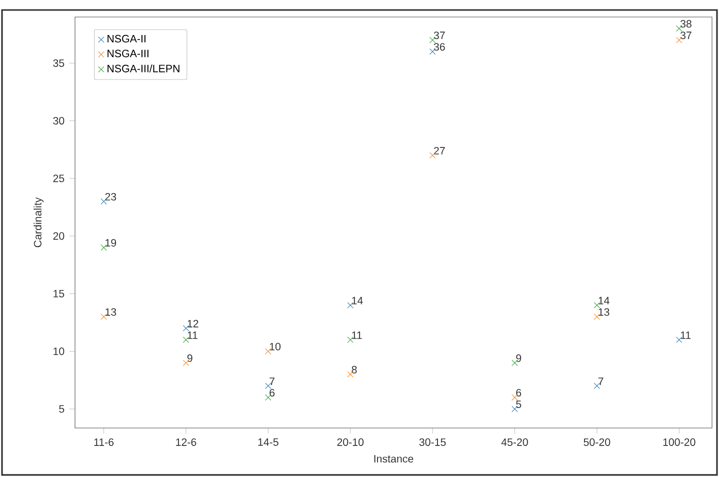  I want to click on legend-label: NSGA-III/LEPN, so click(144, 68).